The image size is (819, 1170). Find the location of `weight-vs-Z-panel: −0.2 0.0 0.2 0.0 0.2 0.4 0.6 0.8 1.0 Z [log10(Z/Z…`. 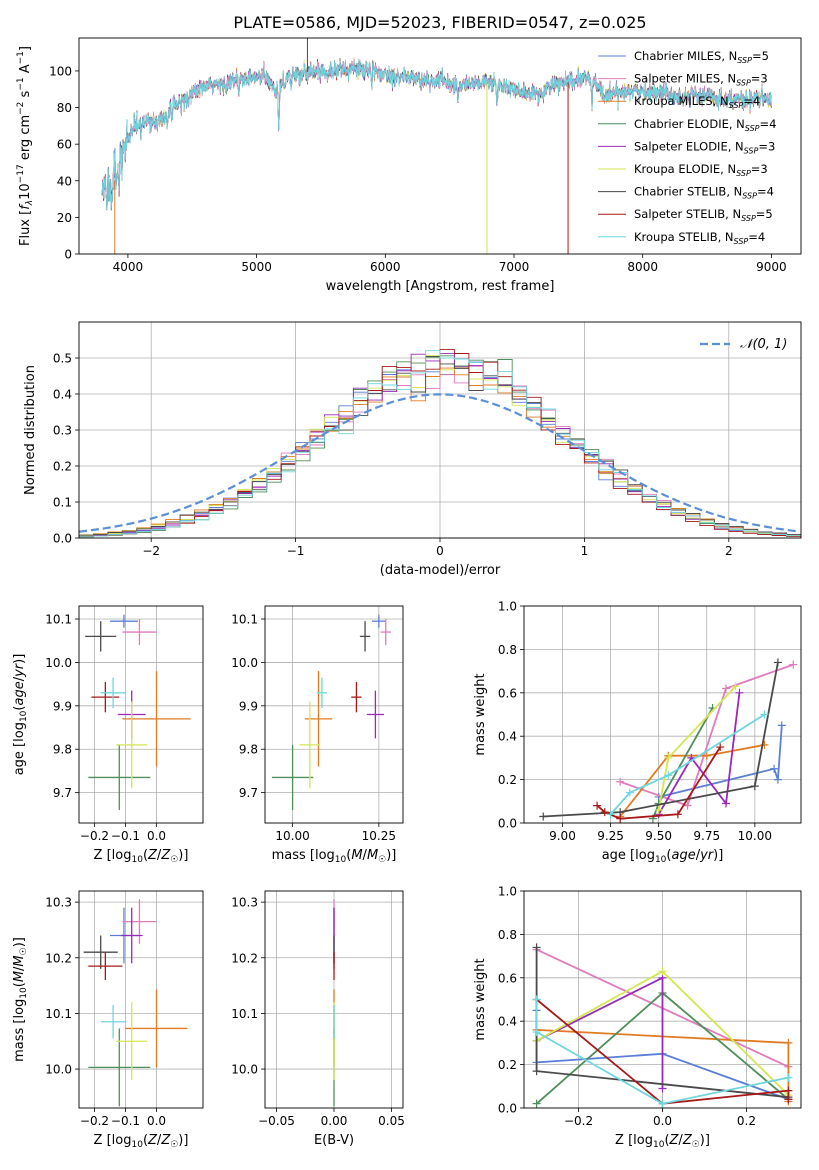

weight-vs-Z-panel: −0.2 0.0 0.2 0.0 0.2 0.4 0.6 0.8 1.0 Z [log10(Z/Z… is located at coordinates (637, 1017).